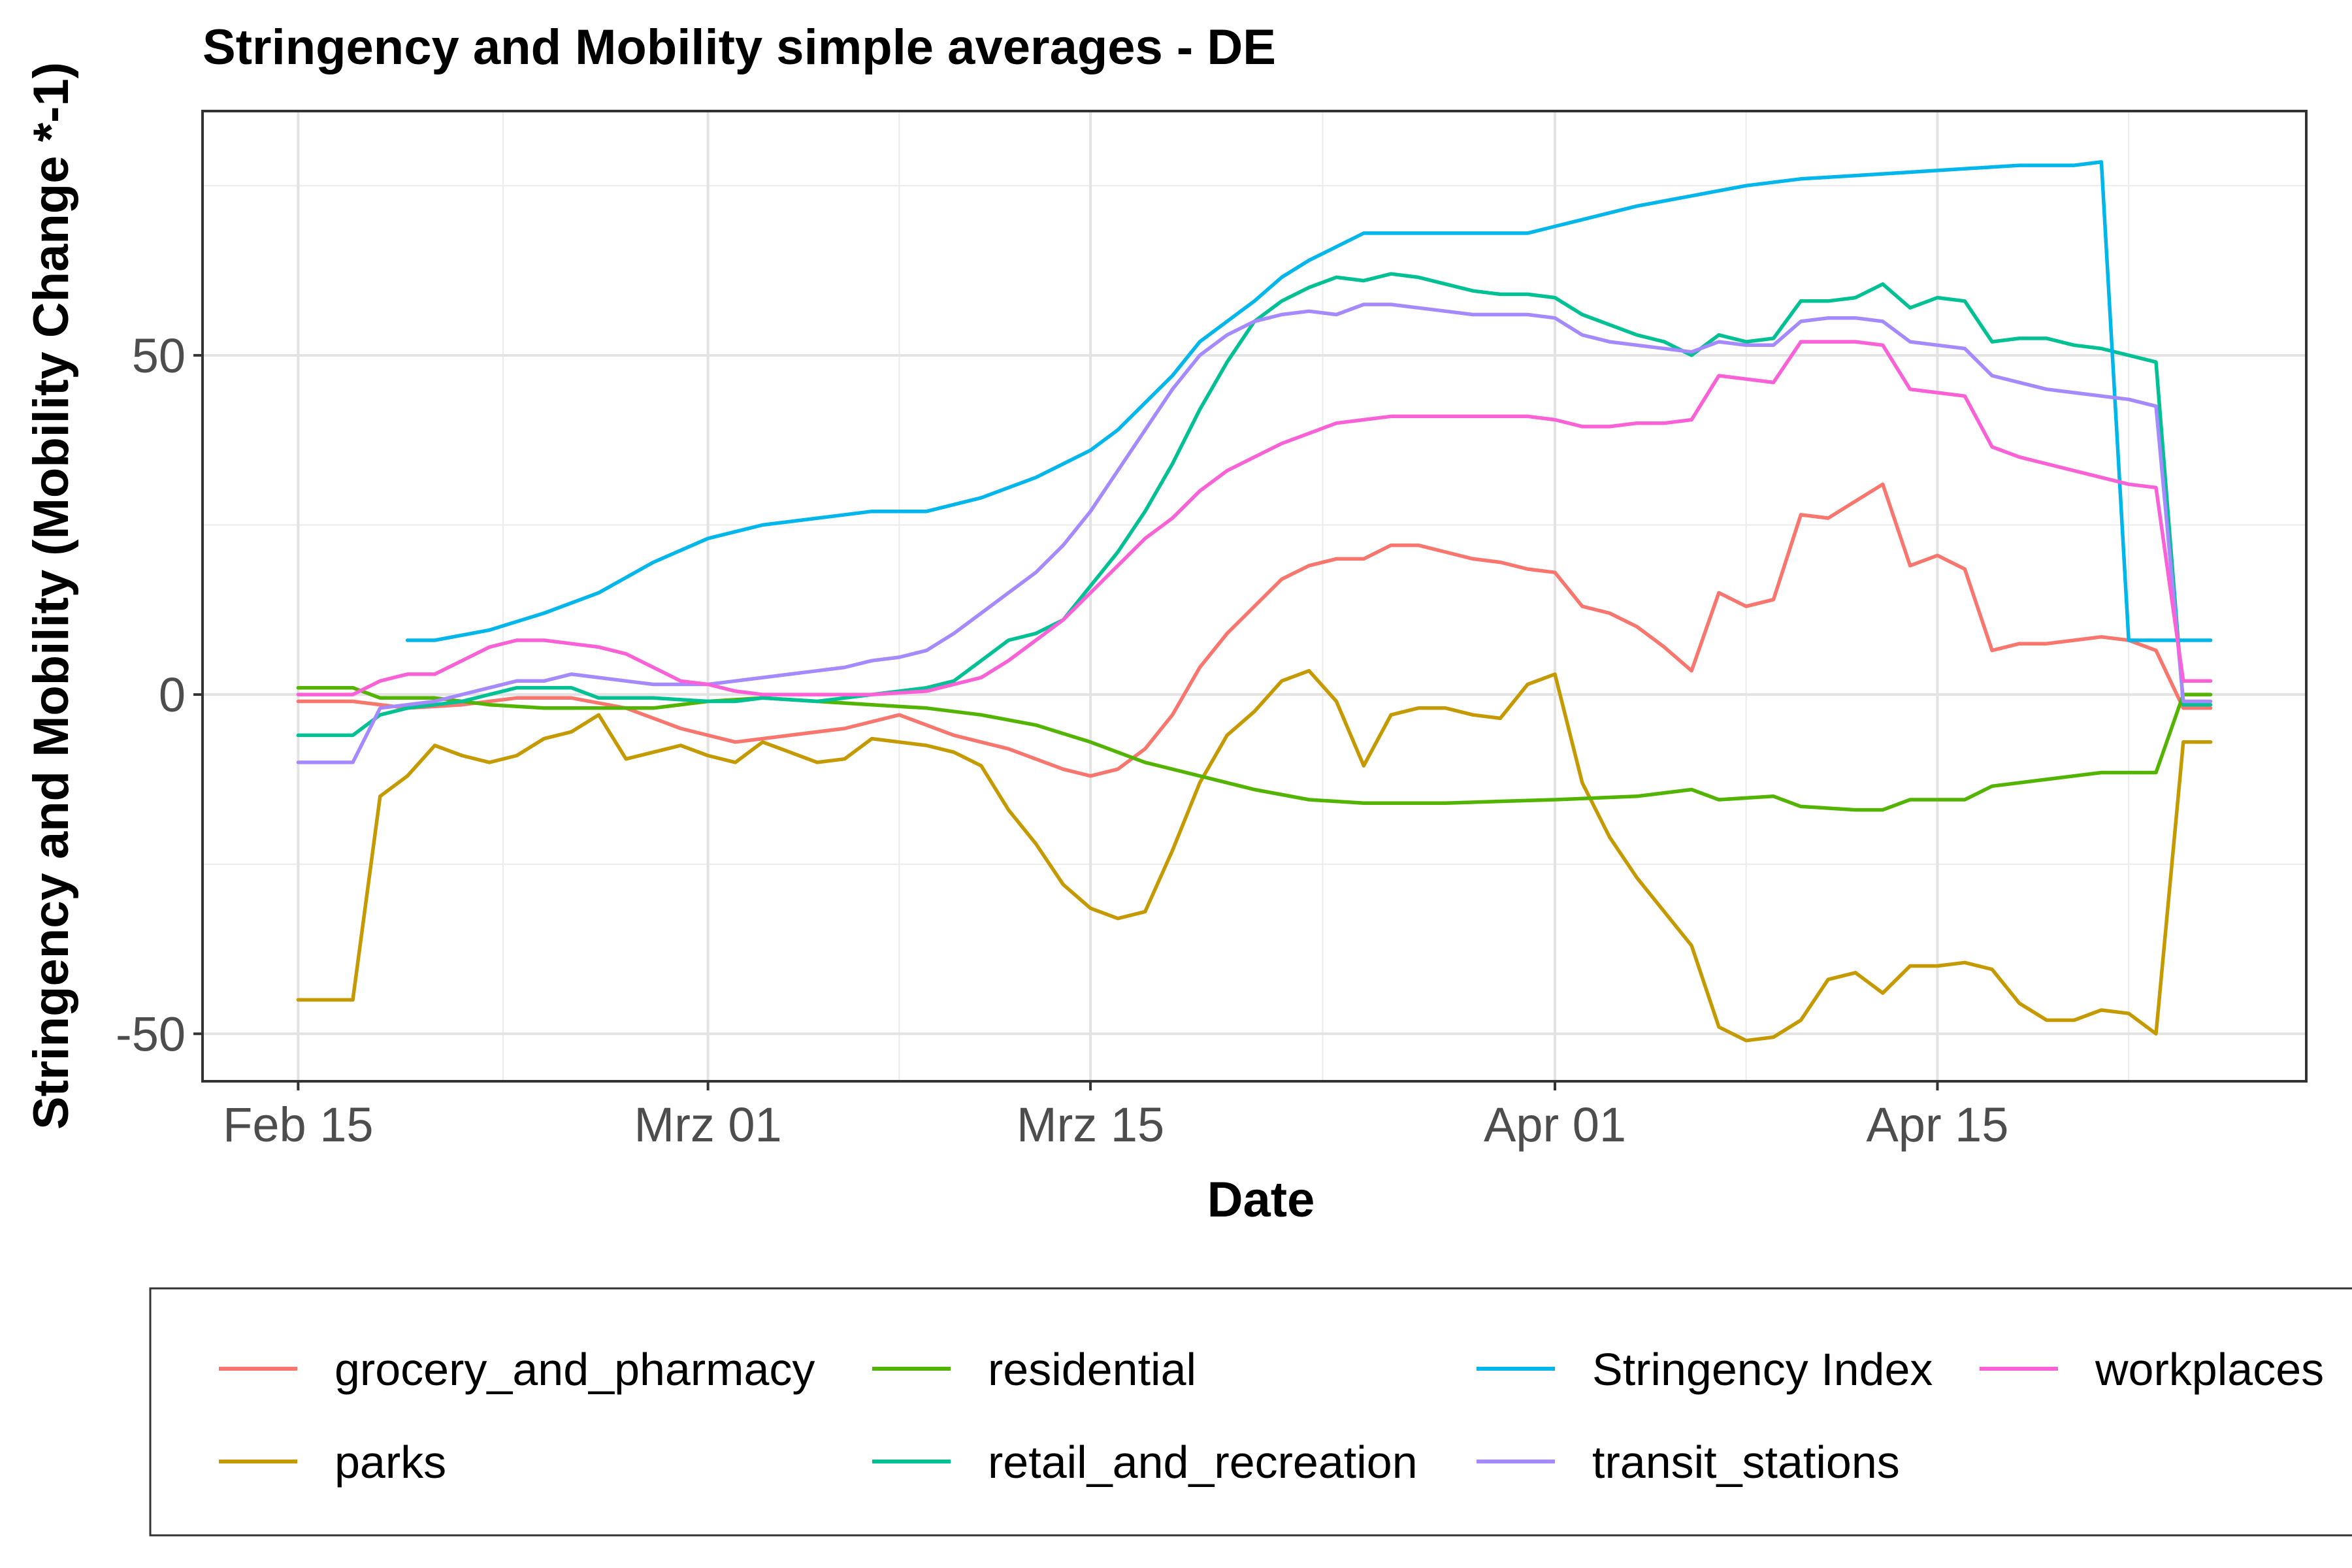 The width and height of the screenshot is (2352, 1568). What do you see at coordinates (708, 1125) in the screenshot?
I see `x-tick-label: Mrz 01` at bounding box center [708, 1125].